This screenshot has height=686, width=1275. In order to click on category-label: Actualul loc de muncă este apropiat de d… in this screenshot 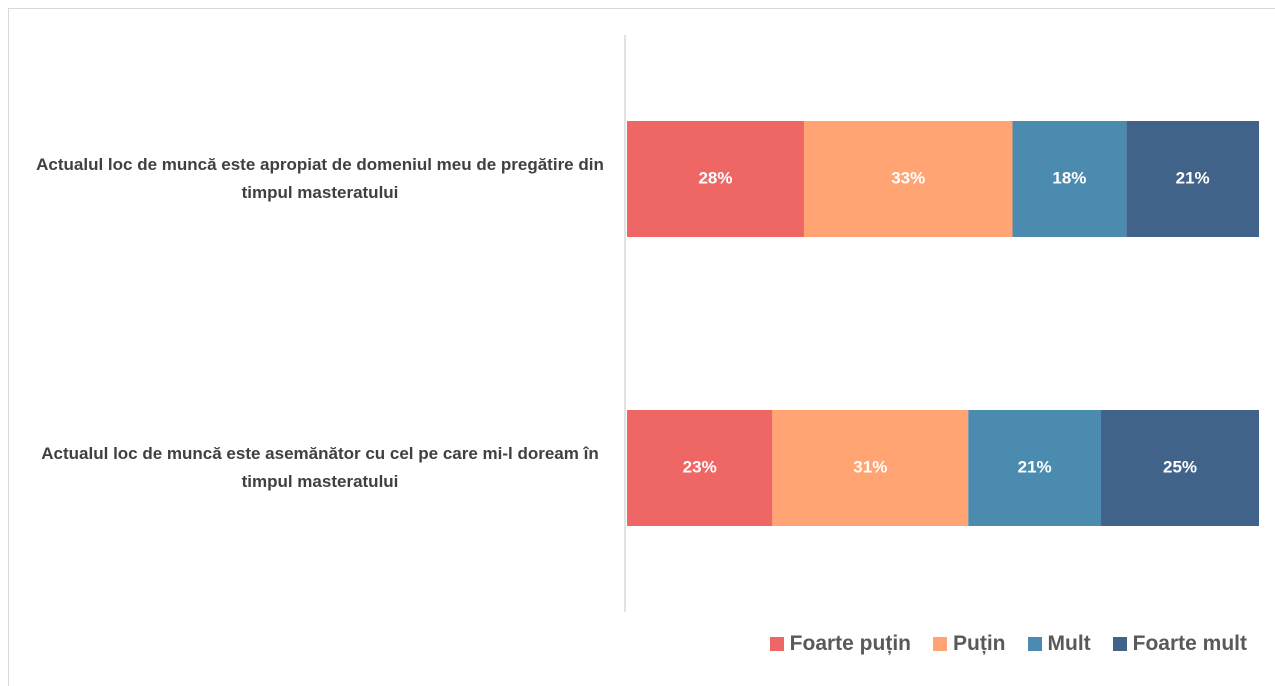, I will do `click(320, 178)`.